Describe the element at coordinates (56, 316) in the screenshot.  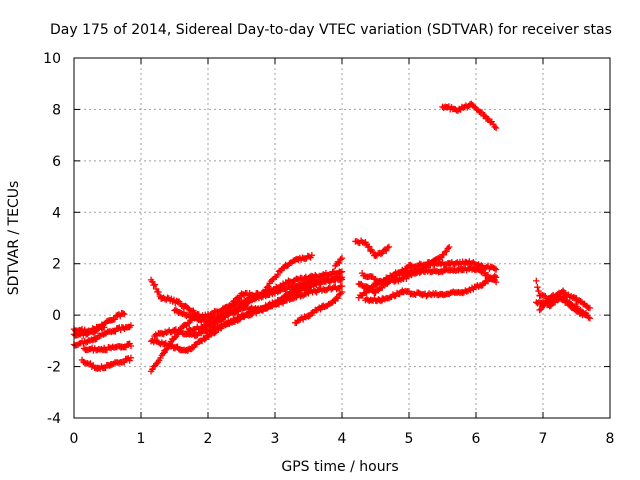
I see `y-tick-label: 0` at that location.